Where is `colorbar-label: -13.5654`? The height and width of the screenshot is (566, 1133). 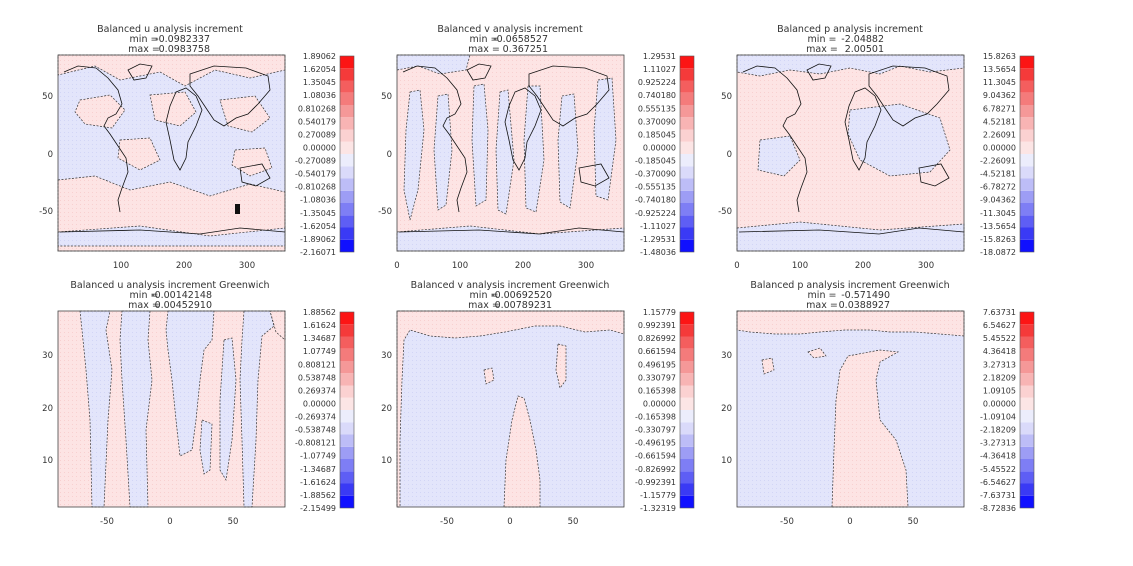 colorbar-label: -13.5654 is located at coordinates (998, 226).